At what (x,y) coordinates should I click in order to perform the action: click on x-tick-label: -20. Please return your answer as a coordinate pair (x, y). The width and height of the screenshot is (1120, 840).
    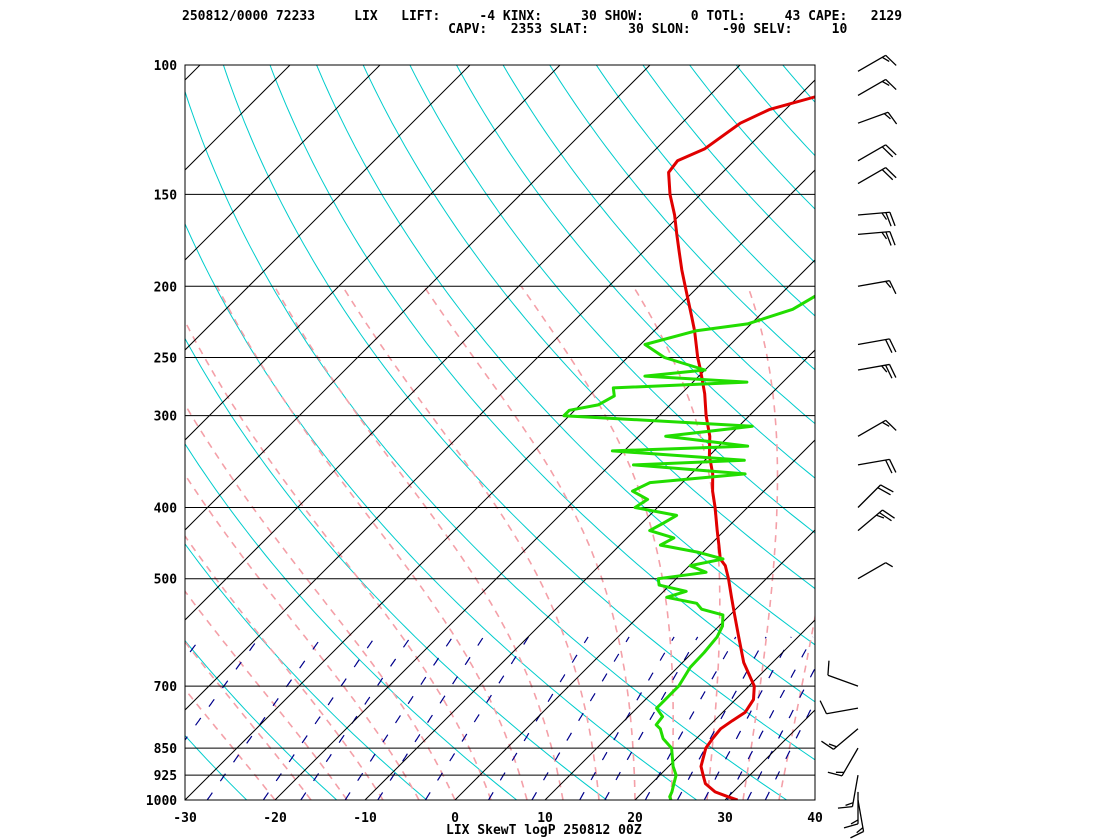
    Looking at the image, I should click on (275, 818).